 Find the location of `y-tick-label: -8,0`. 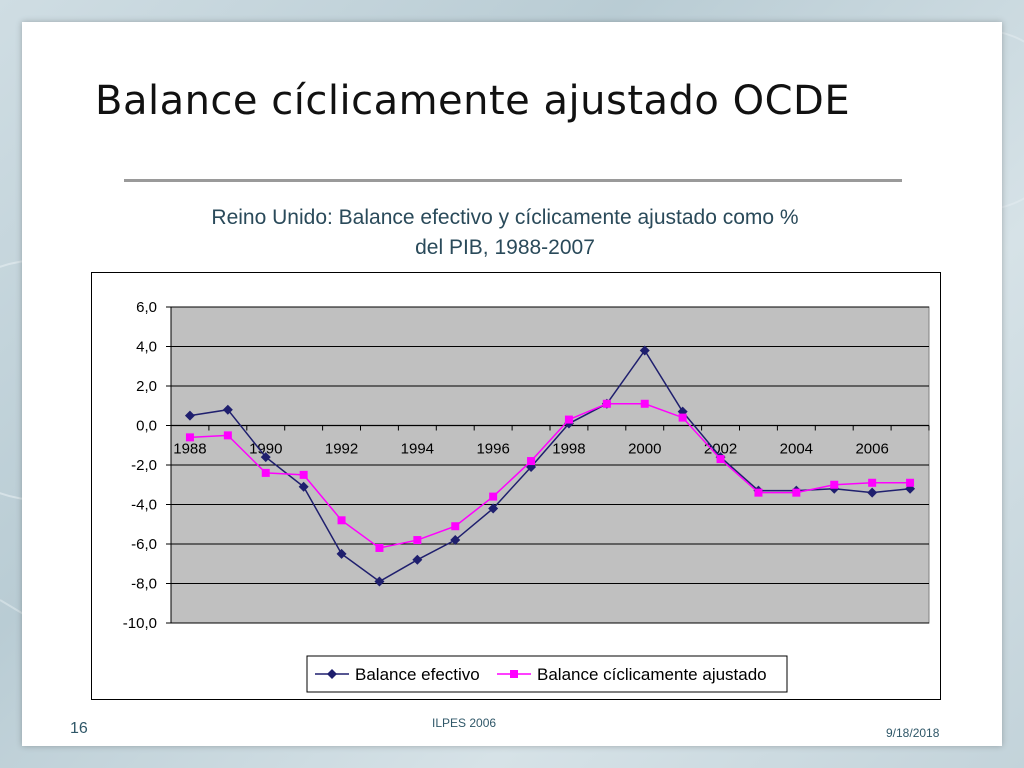

y-tick-label: -8,0 is located at coordinates (144, 584).